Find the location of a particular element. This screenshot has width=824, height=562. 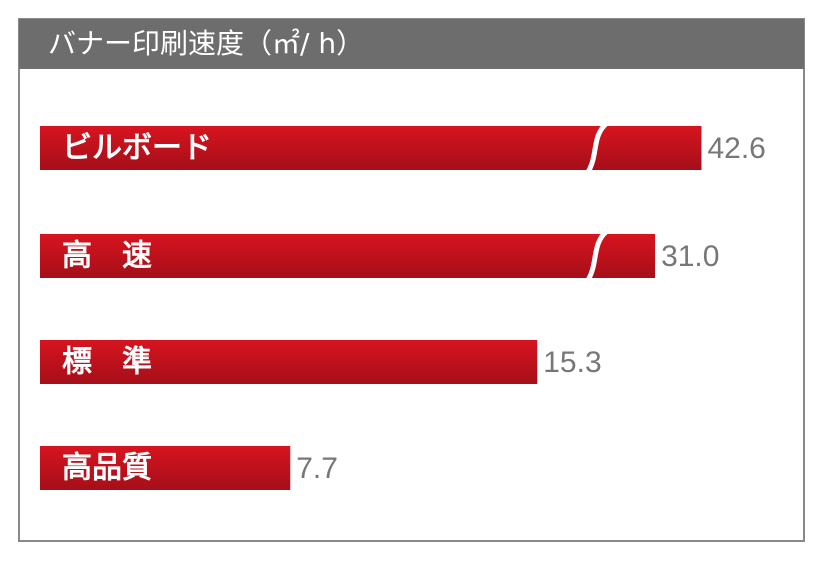

category-label: ビルボード is located at coordinates (137, 148).